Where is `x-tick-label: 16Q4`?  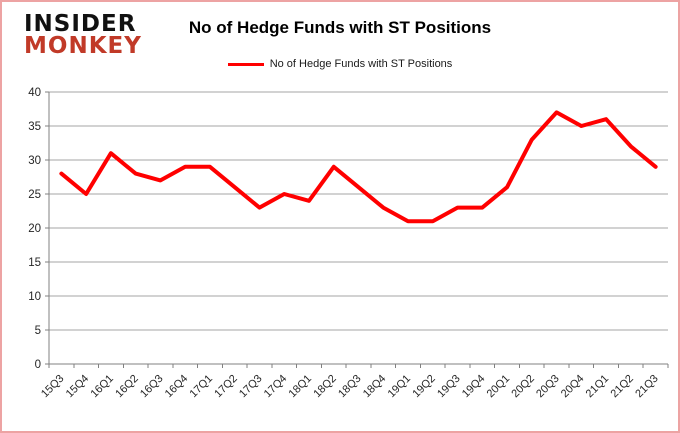
x-tick-label: 16Q4 is located at coordinates (177, 387).